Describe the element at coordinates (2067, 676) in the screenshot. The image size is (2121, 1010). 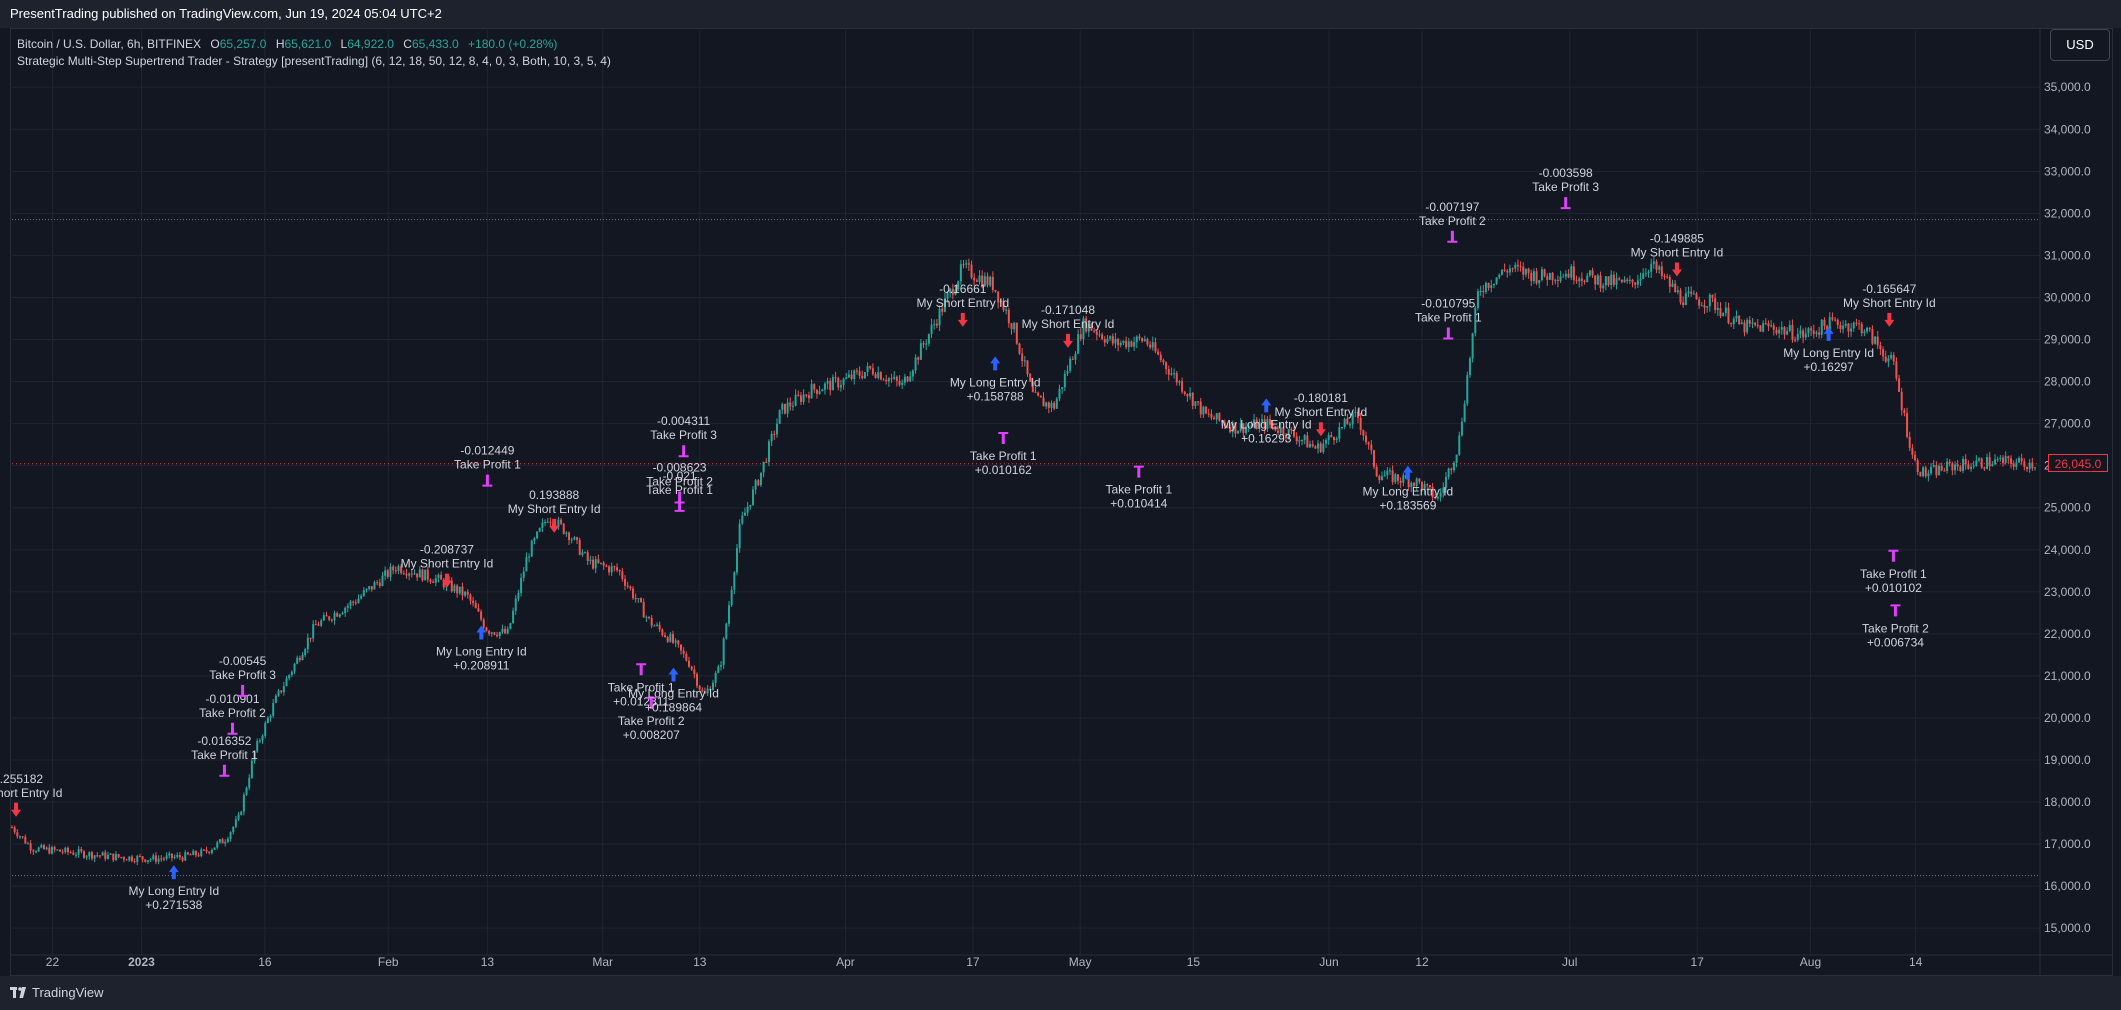
I see `y-tick-label: 21,000.0` at that location.